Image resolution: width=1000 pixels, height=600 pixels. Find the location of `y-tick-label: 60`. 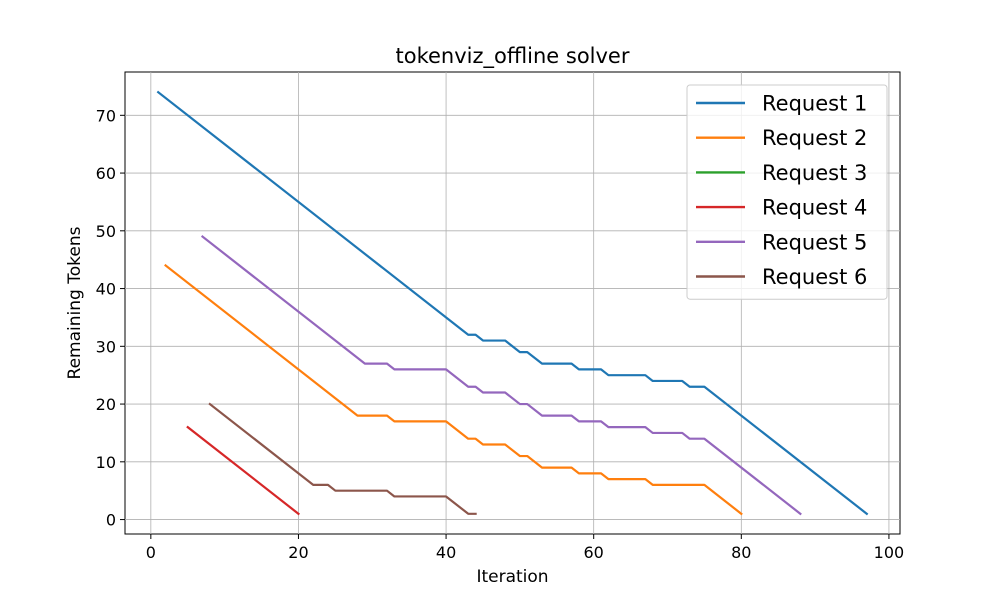

y-tick-label: 60 is located at coordinates (106, 173).